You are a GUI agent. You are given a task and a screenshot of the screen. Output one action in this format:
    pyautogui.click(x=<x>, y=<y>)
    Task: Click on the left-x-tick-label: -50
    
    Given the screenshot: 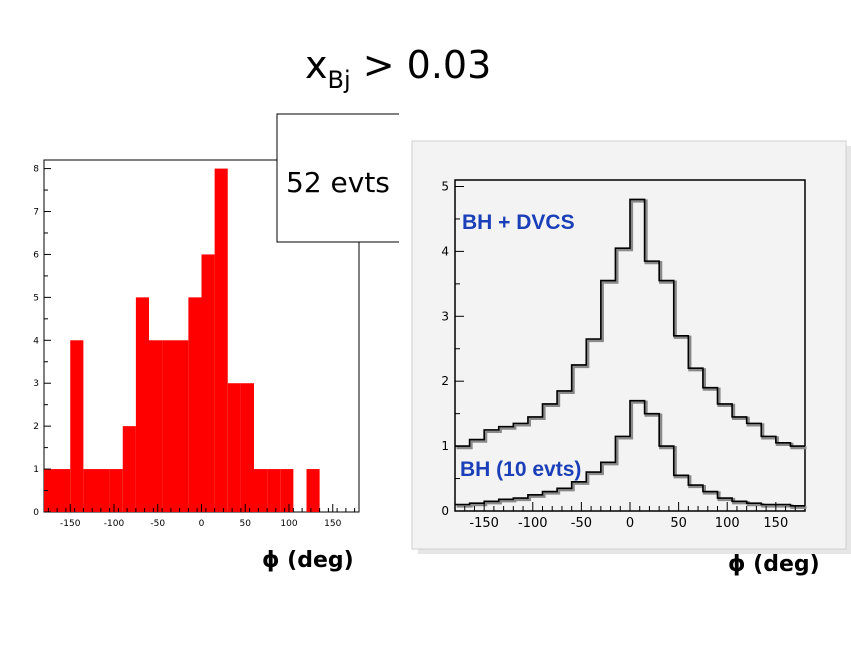 What is the action you would take?
    pyautogui.click(x=157, y=524)
    